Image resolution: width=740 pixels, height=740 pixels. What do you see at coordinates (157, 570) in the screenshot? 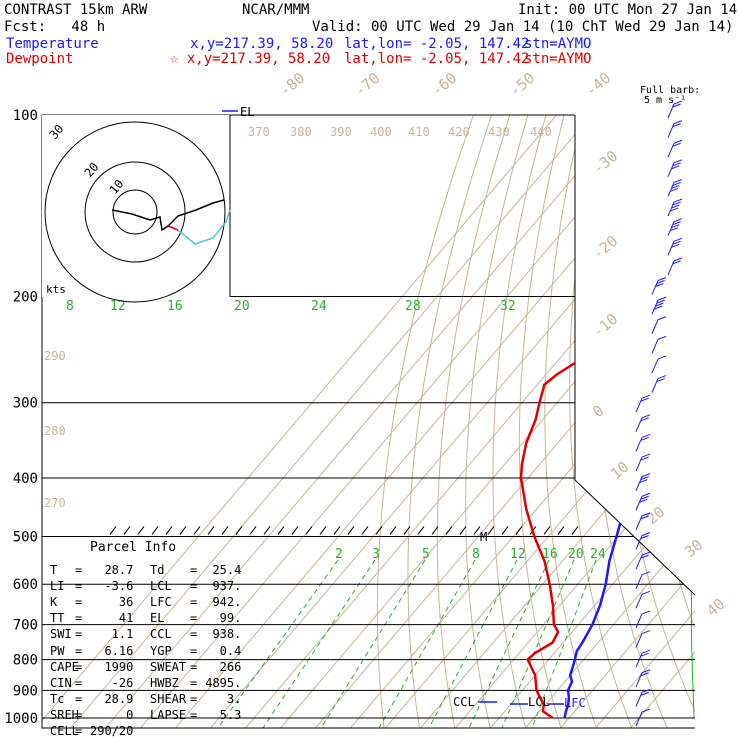
I see `parcel-param-label: Td` at bounding box center [157, 570].